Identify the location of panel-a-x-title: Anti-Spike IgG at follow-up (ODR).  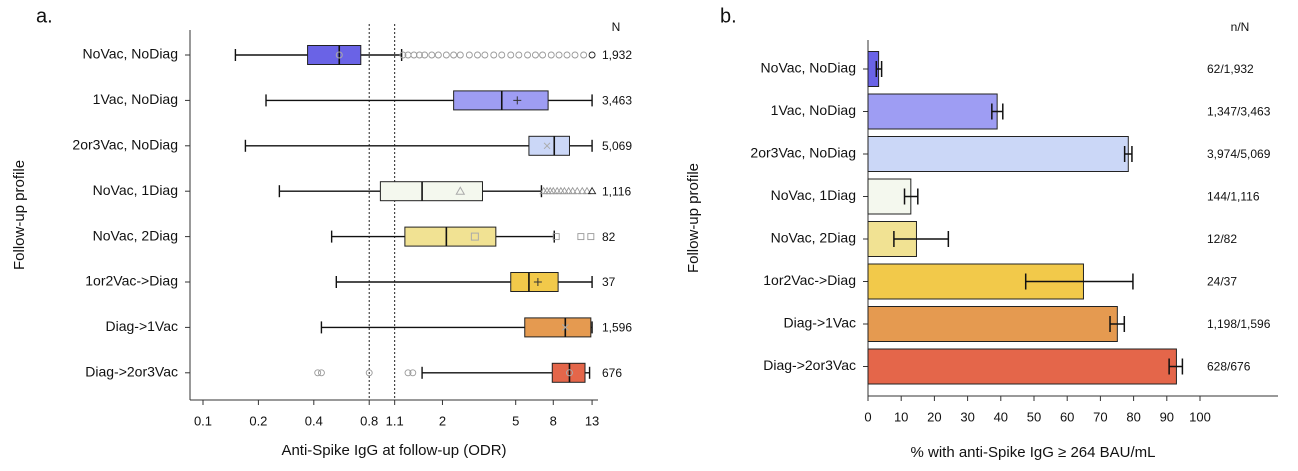
(393, 450).